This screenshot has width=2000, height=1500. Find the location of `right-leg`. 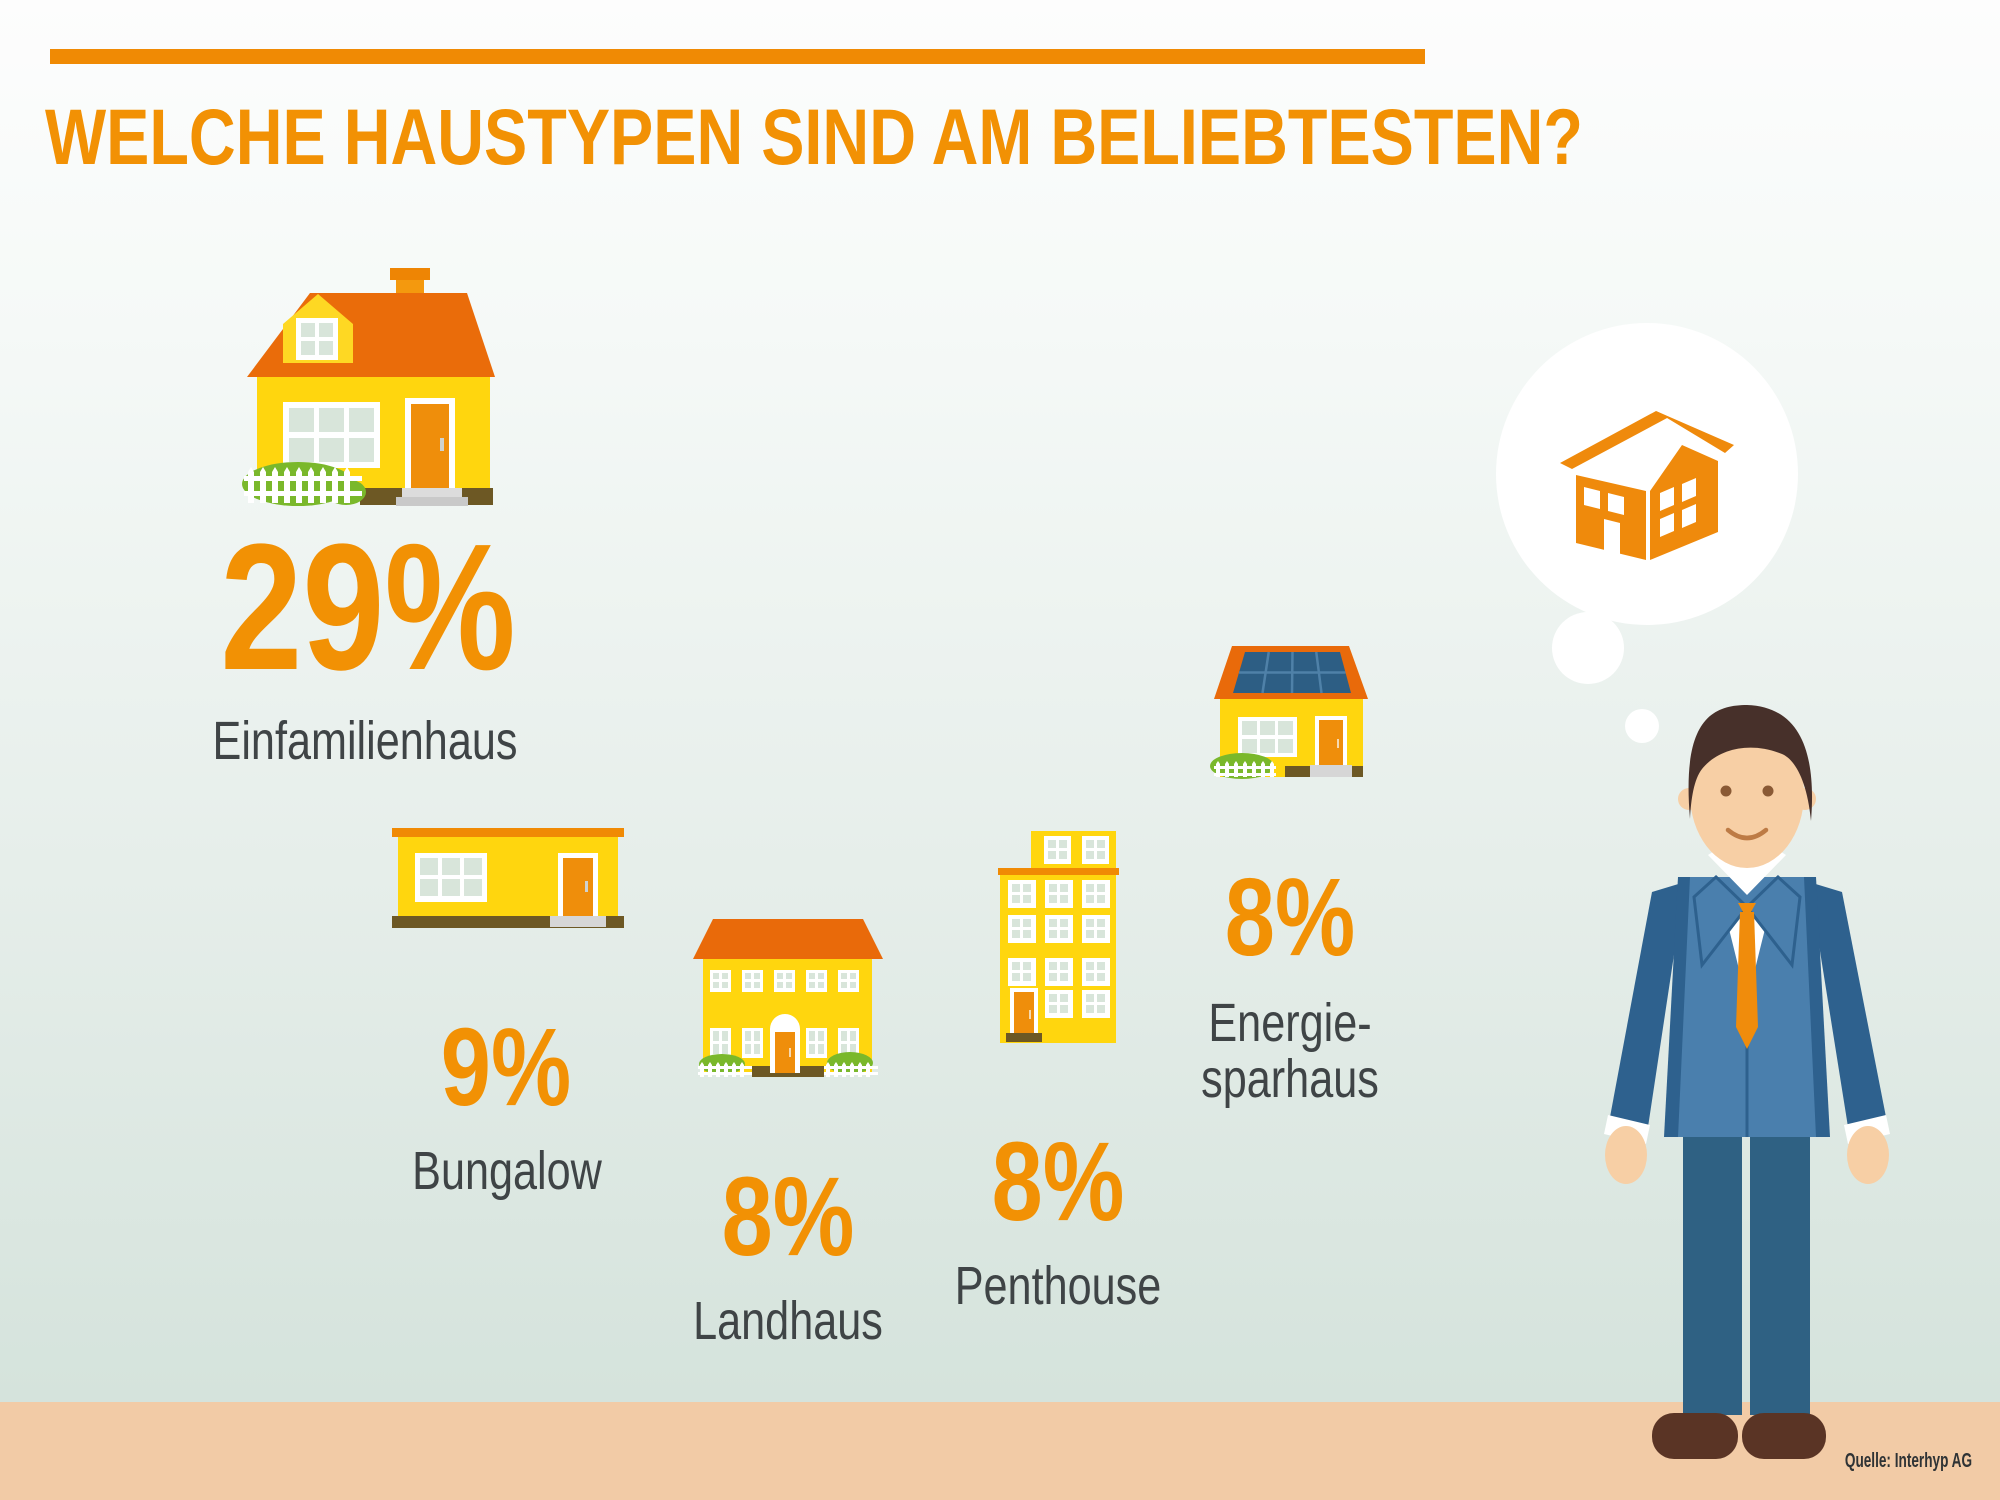

right-leg is located at coordinates (1780, 1271).